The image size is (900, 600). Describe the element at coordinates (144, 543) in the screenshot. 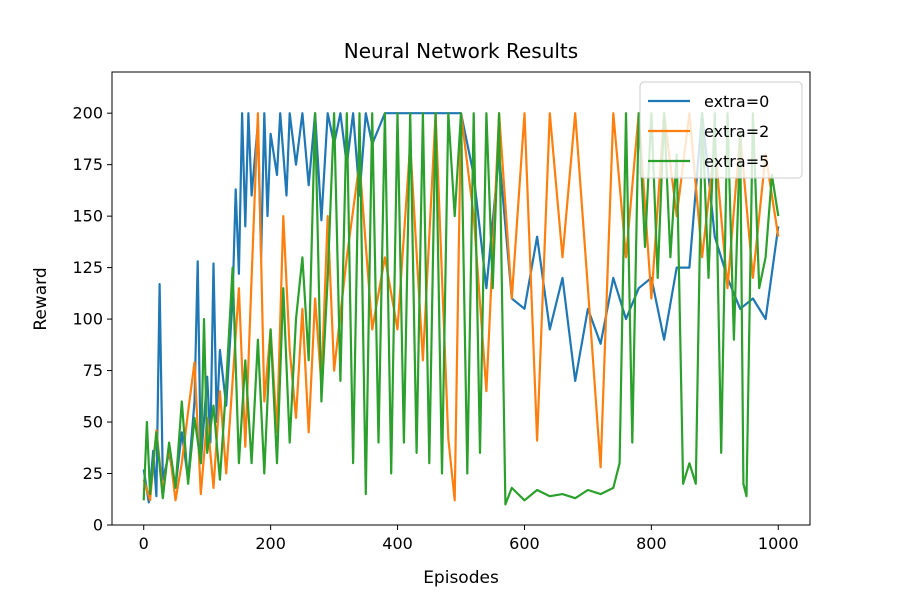

I see `x-tick-label: 0` at that location.